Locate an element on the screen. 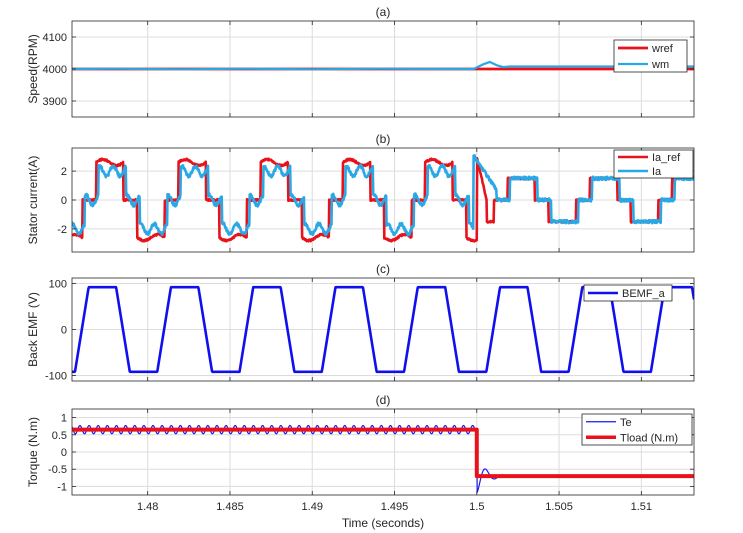  legend: Ia_ref Ia is located at coordinates (653, 164).